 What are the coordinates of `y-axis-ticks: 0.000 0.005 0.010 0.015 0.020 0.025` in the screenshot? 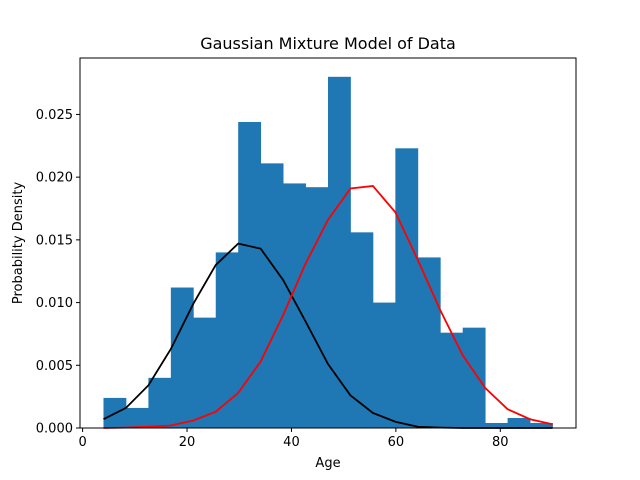 It's located at (58, 272).